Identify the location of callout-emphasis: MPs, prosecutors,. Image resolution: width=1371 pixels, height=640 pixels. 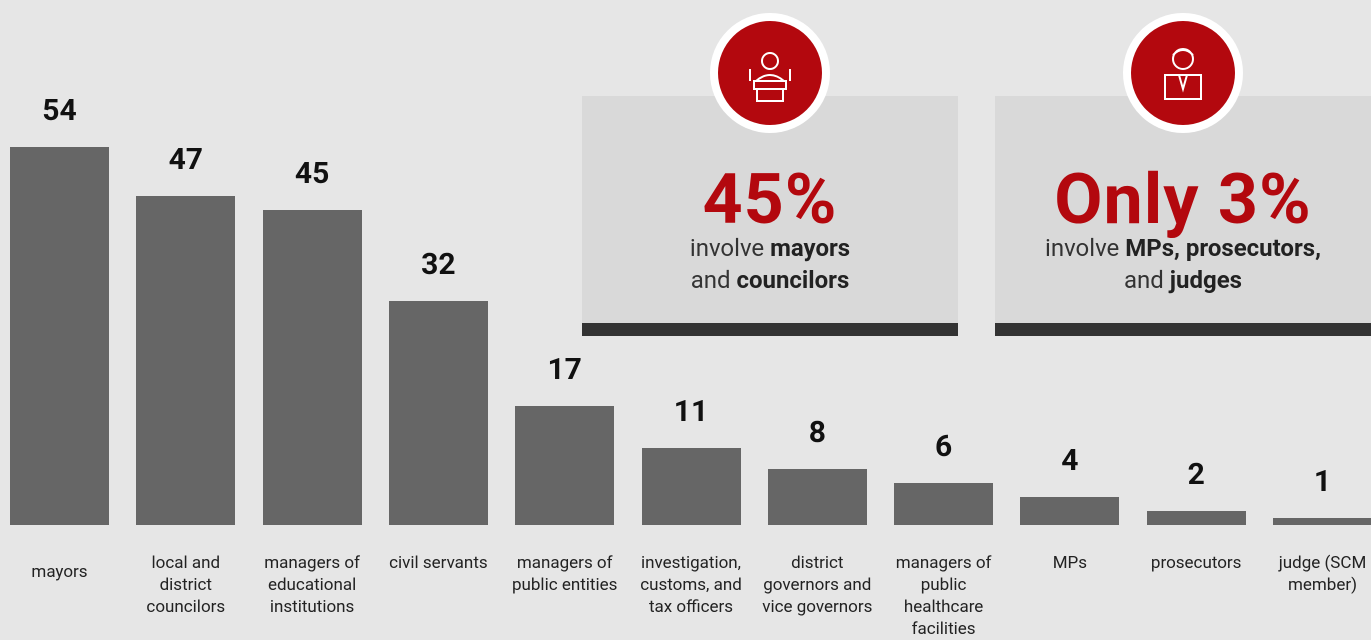
(1223, 248).